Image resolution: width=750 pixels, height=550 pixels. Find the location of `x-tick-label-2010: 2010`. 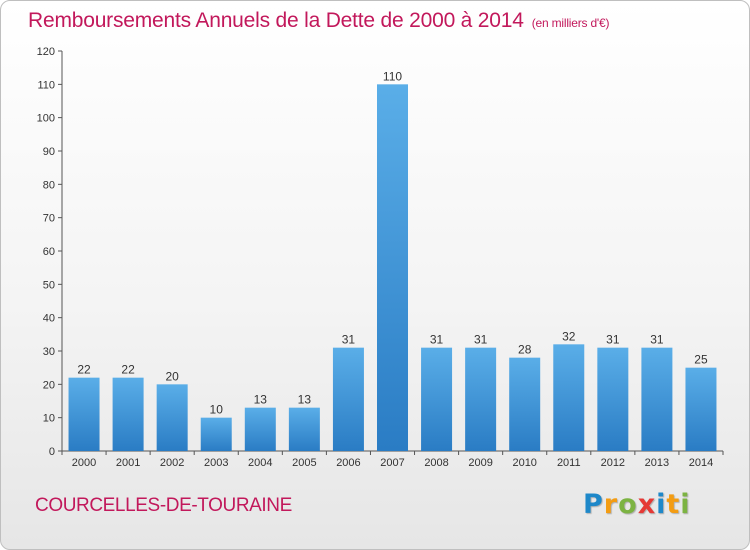

x-tick-label-2010: 2010 is located at coordinates (524, 463).